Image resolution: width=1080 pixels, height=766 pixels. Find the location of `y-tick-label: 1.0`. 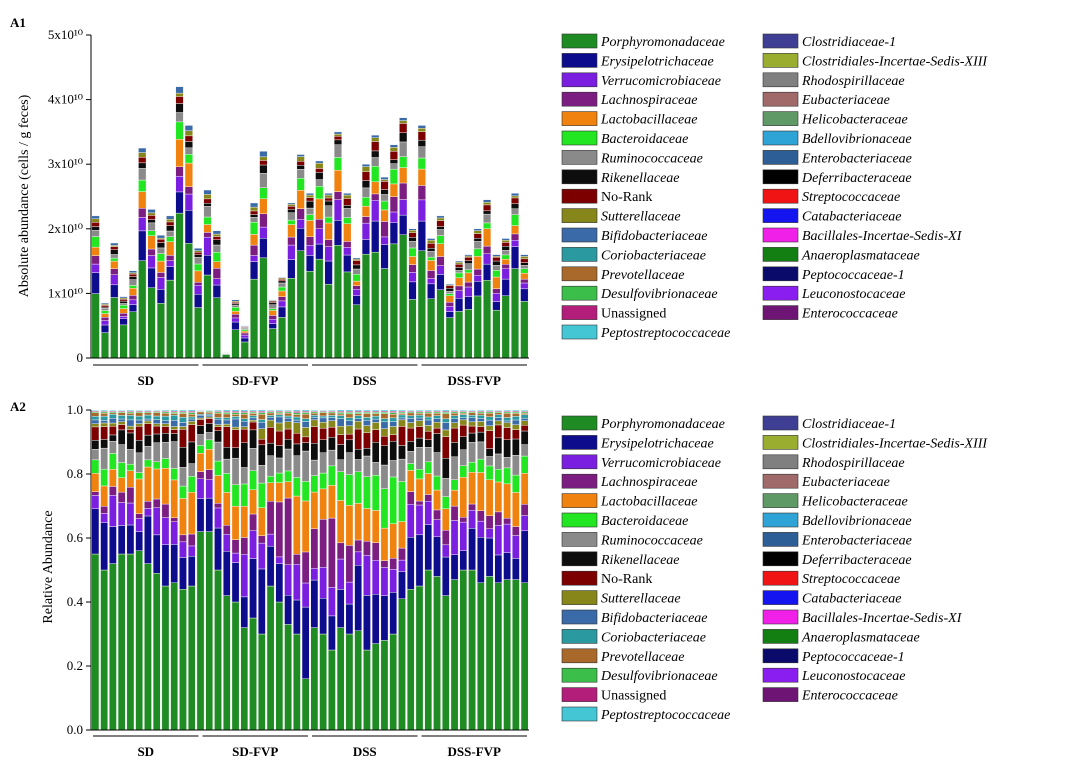

y-tick-label: 1.0 is located at coordinates (75, 409).